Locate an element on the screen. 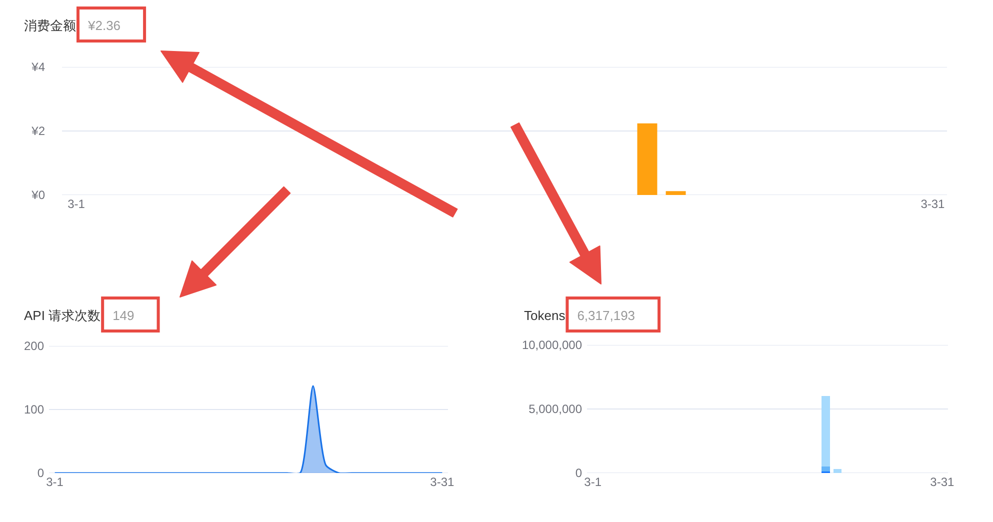 This screenshot has width=993, height=522. chart-title: Tokens is located at coordinates (545, 315).